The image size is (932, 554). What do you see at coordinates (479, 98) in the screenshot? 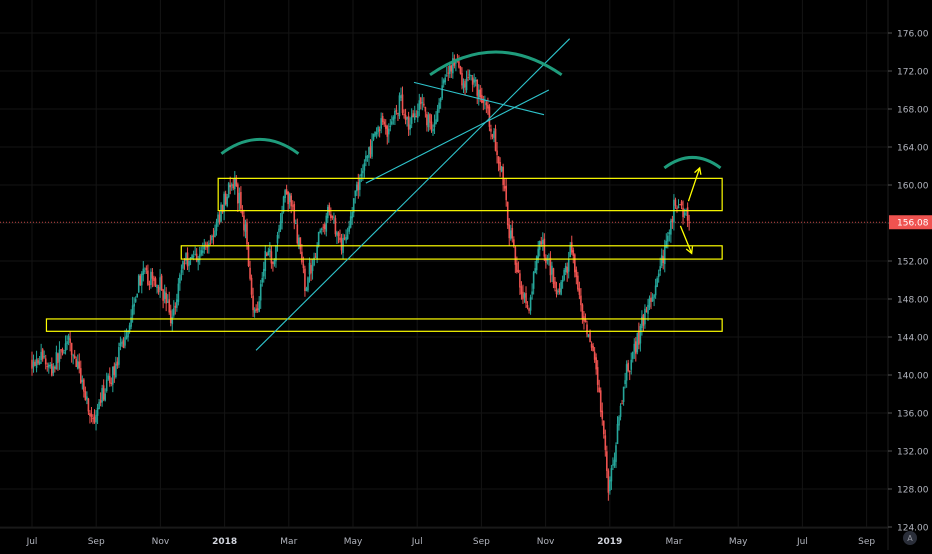
I see `falling-trendline` at bounding box center [479, 98].